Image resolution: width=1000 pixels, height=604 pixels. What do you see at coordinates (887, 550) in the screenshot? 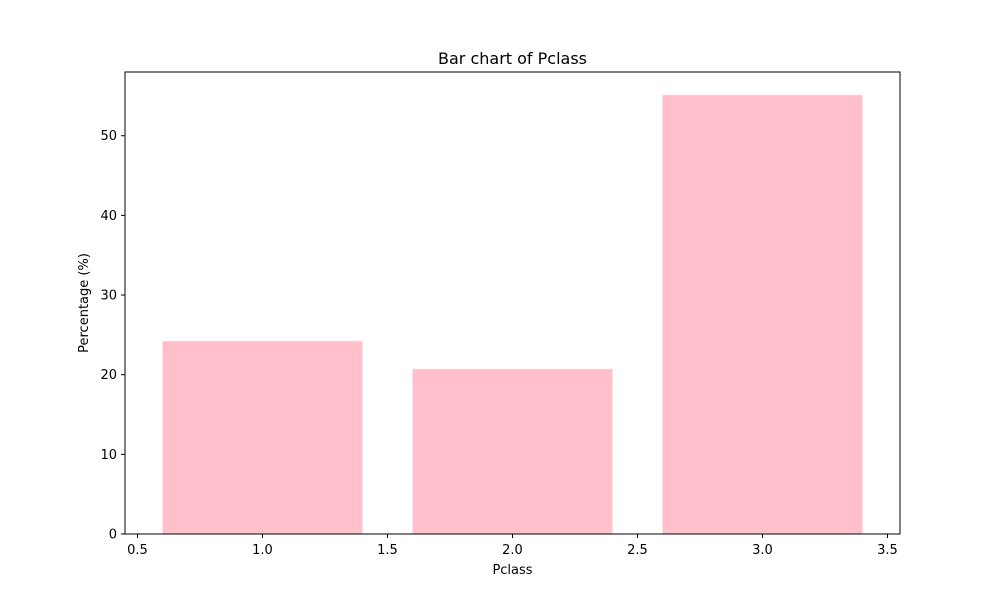
I see `x-tick-label: 3.5` at bounding box center [887, 550].